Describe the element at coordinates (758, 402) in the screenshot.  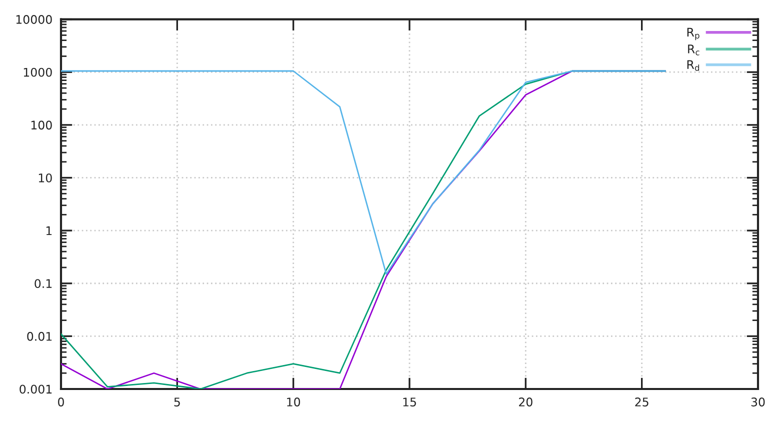
I see `x-tick-label: 30` at that location.